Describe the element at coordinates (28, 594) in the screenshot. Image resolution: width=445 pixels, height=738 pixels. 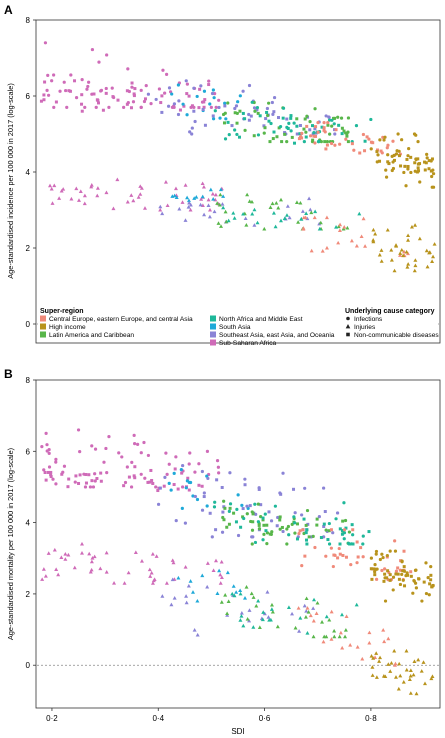
I see `ytick-label: 2` at that location.